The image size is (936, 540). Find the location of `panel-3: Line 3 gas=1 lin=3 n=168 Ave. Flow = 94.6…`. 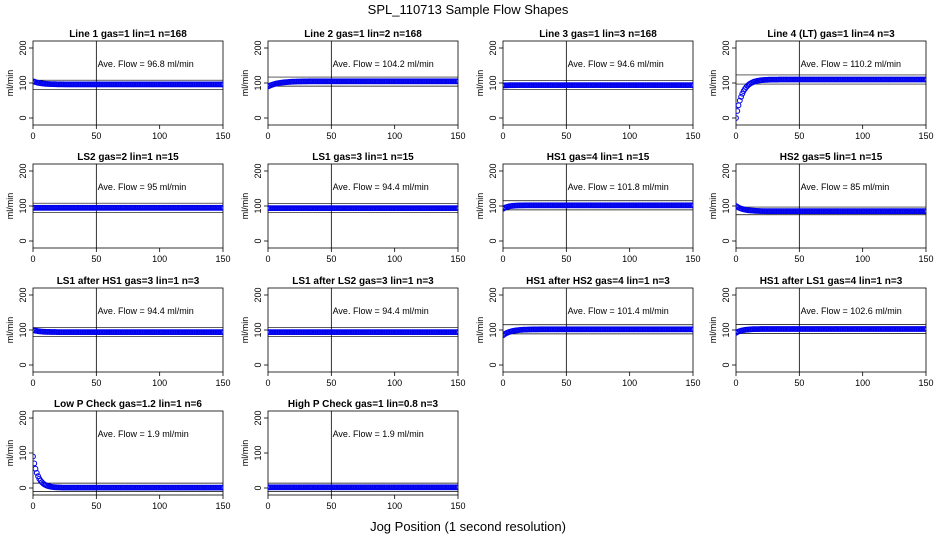

panel-3: Line 3 gas=1 lin=3 n=168 Ave. Flow = 94.6… is located at coordinates (588, 85).